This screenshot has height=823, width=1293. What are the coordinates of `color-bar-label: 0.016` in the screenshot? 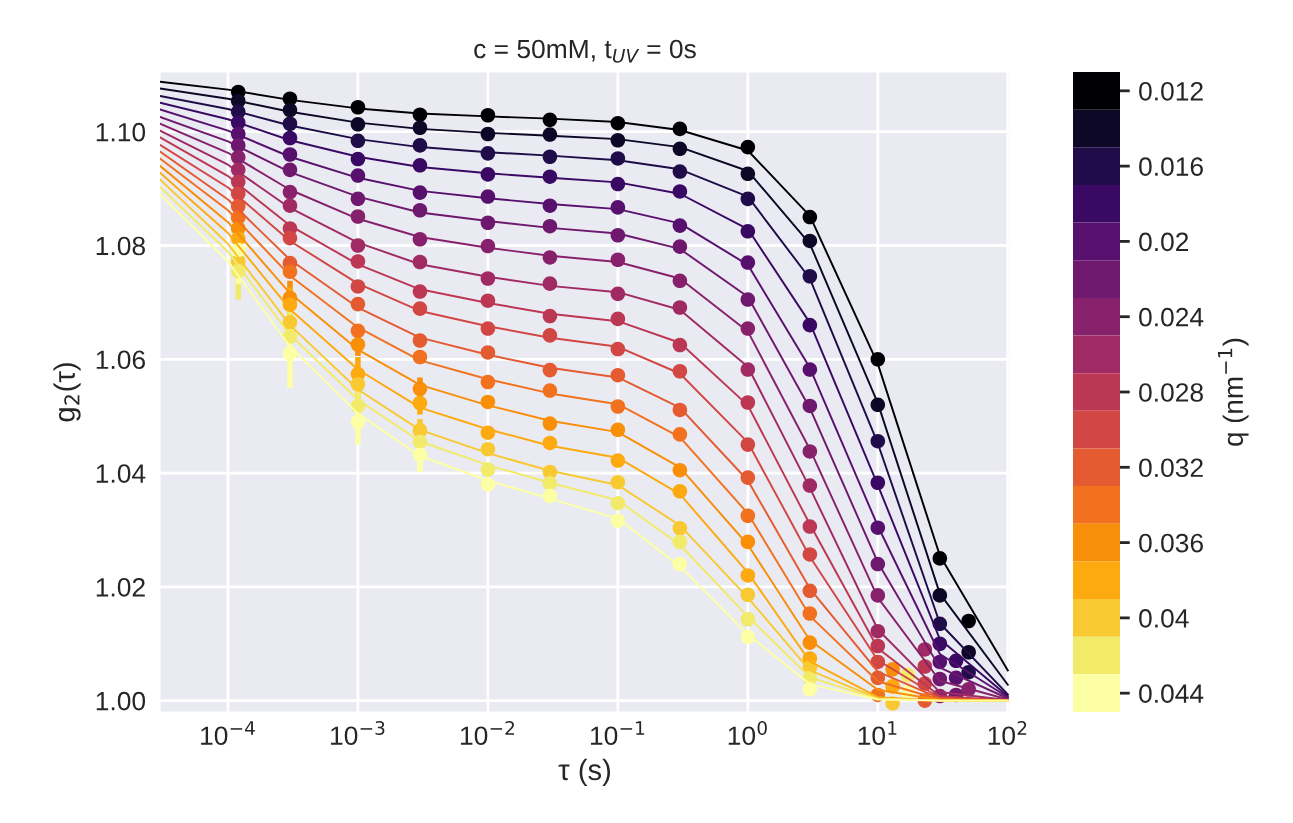 It's located at (1171, 166).